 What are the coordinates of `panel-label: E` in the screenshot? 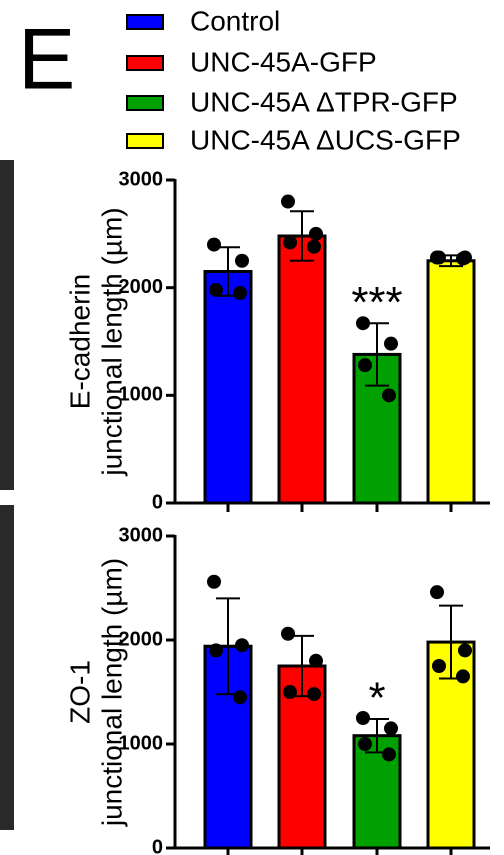 It's located at (46, 60).